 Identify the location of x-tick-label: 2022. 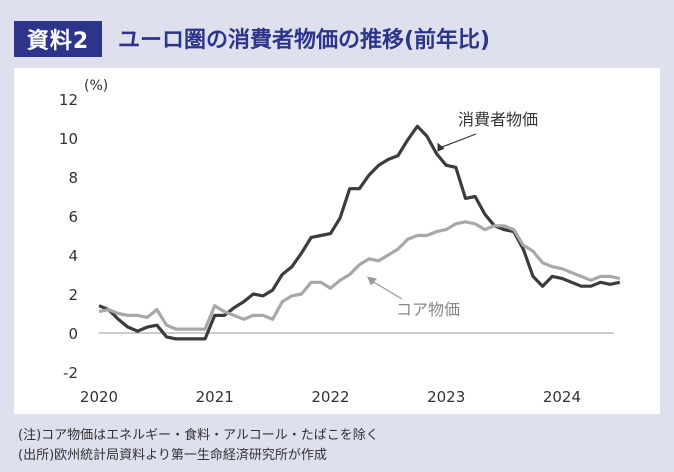
(330, 397).